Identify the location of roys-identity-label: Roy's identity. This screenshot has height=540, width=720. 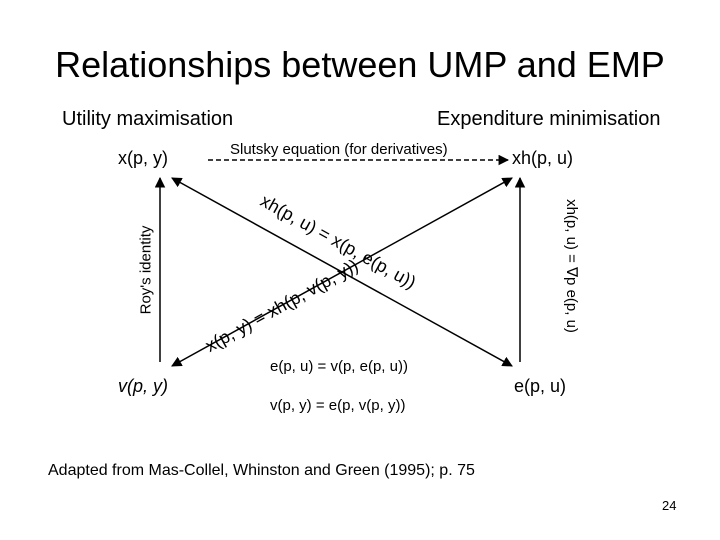
(146, 270).